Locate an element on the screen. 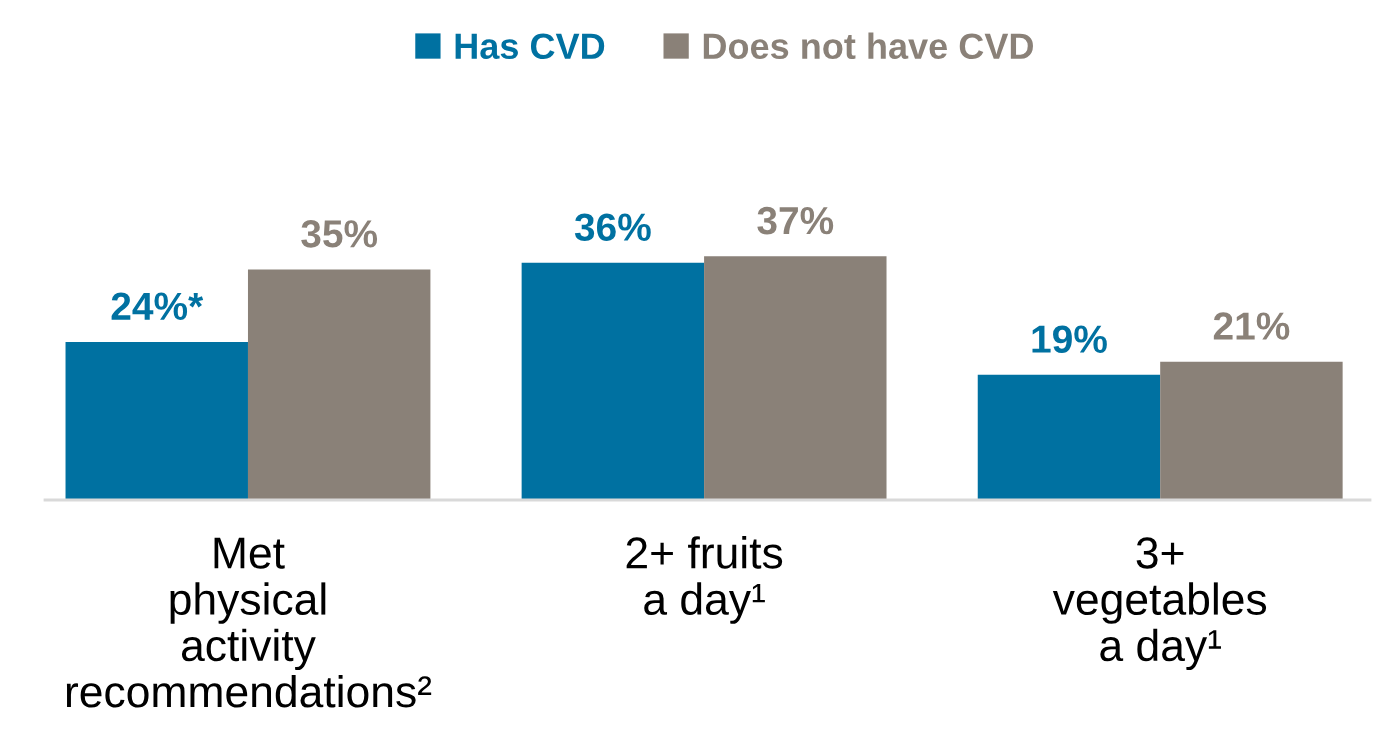  legend-label: Has CVD is located at coordinates (530, 46).